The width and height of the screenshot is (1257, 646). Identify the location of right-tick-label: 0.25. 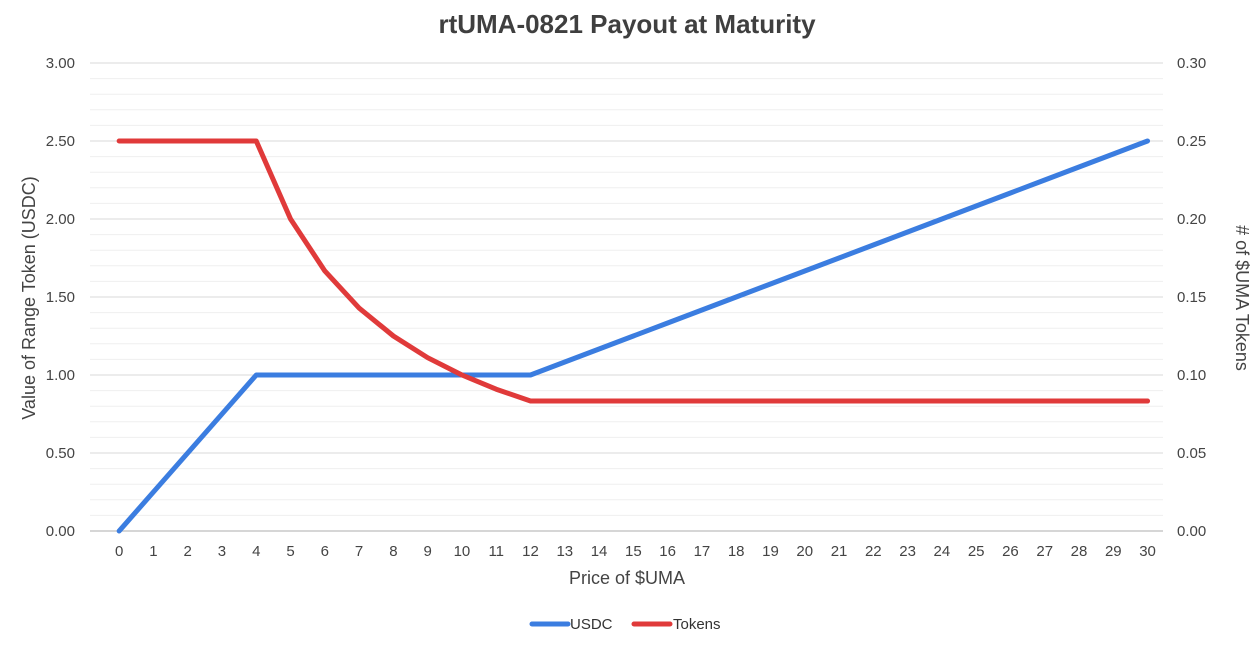
(1191, 141).